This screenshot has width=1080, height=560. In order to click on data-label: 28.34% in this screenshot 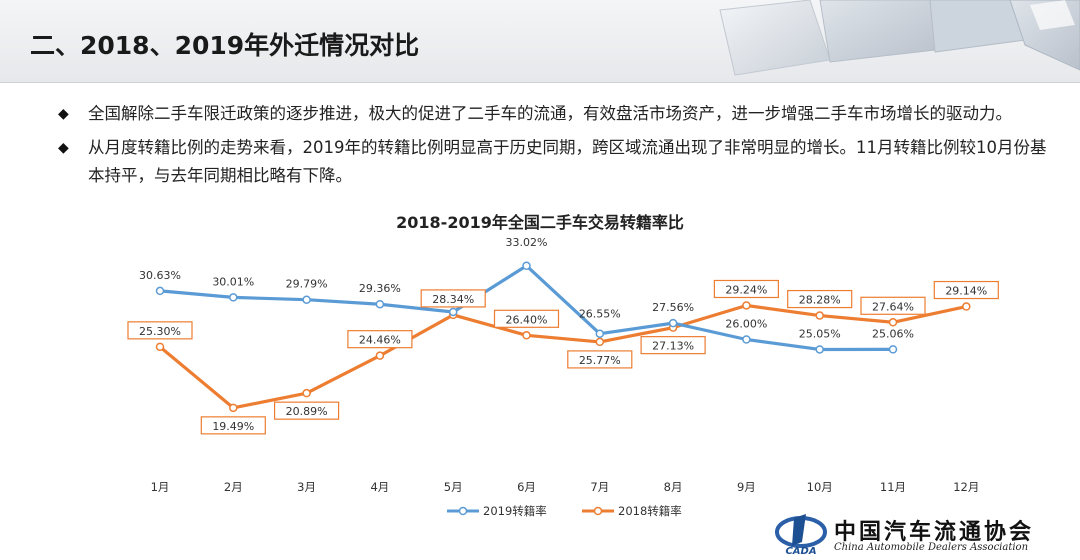, I will do `click(453, 299)`.